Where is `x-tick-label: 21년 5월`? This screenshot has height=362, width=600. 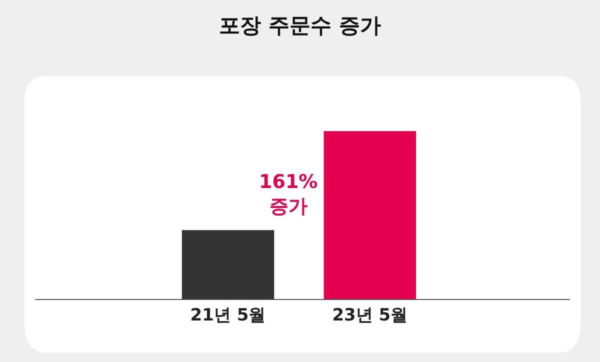 x-tick-label: 21년 5월 is located at coordinates (228, 315).